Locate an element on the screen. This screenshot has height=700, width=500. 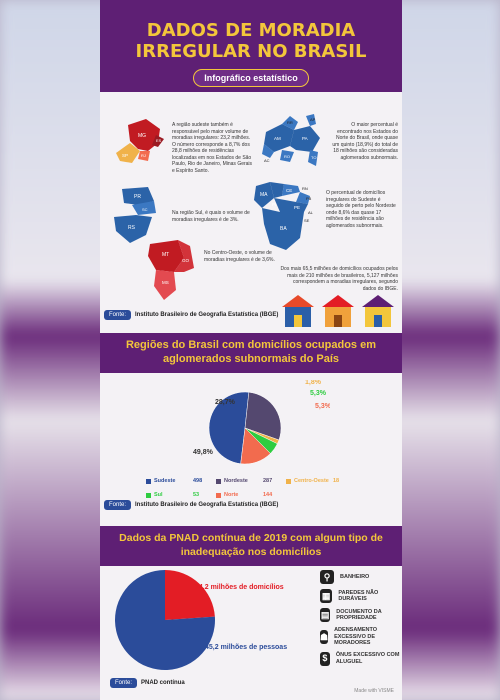
state-sc: SC is located at coordinates (145, 209).